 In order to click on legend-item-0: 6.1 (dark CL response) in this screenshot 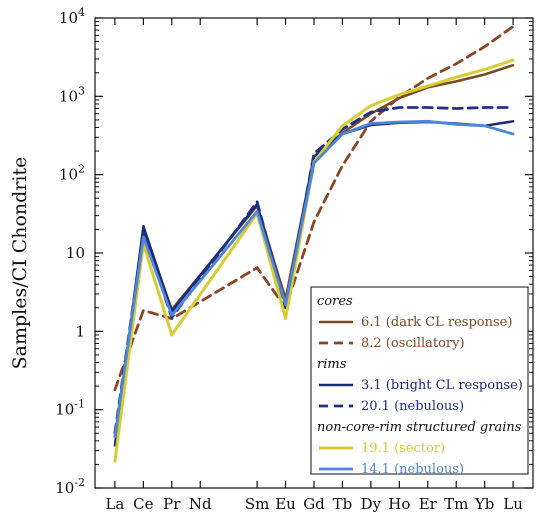, I will do `click(436, 322)`.